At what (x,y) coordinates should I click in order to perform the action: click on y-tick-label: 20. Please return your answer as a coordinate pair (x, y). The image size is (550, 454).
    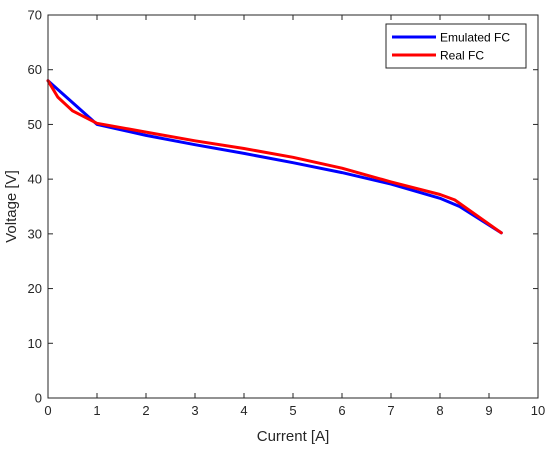
    Looking at the image, I should click on (35, 288).